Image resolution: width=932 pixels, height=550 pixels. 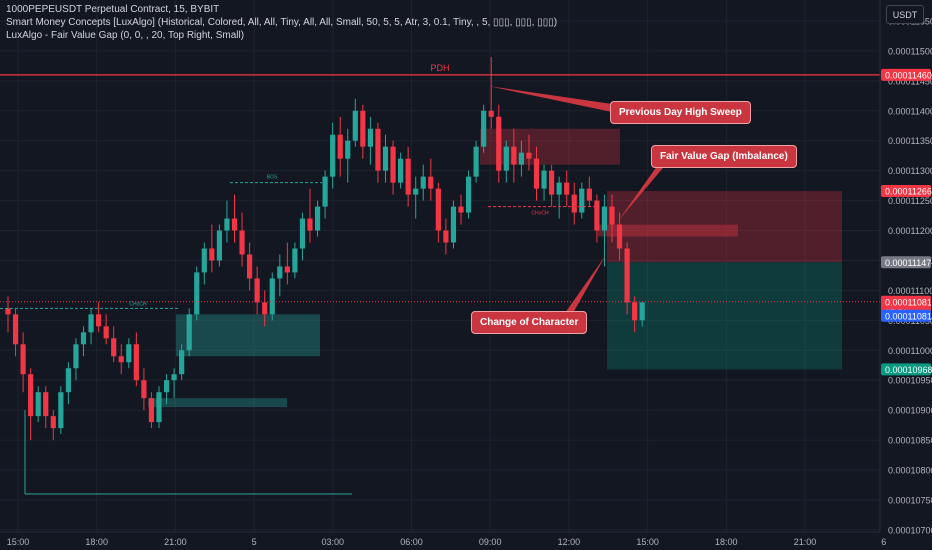 I want to click on price-badge-label: 0.00010968, so click(x=908, y=370).